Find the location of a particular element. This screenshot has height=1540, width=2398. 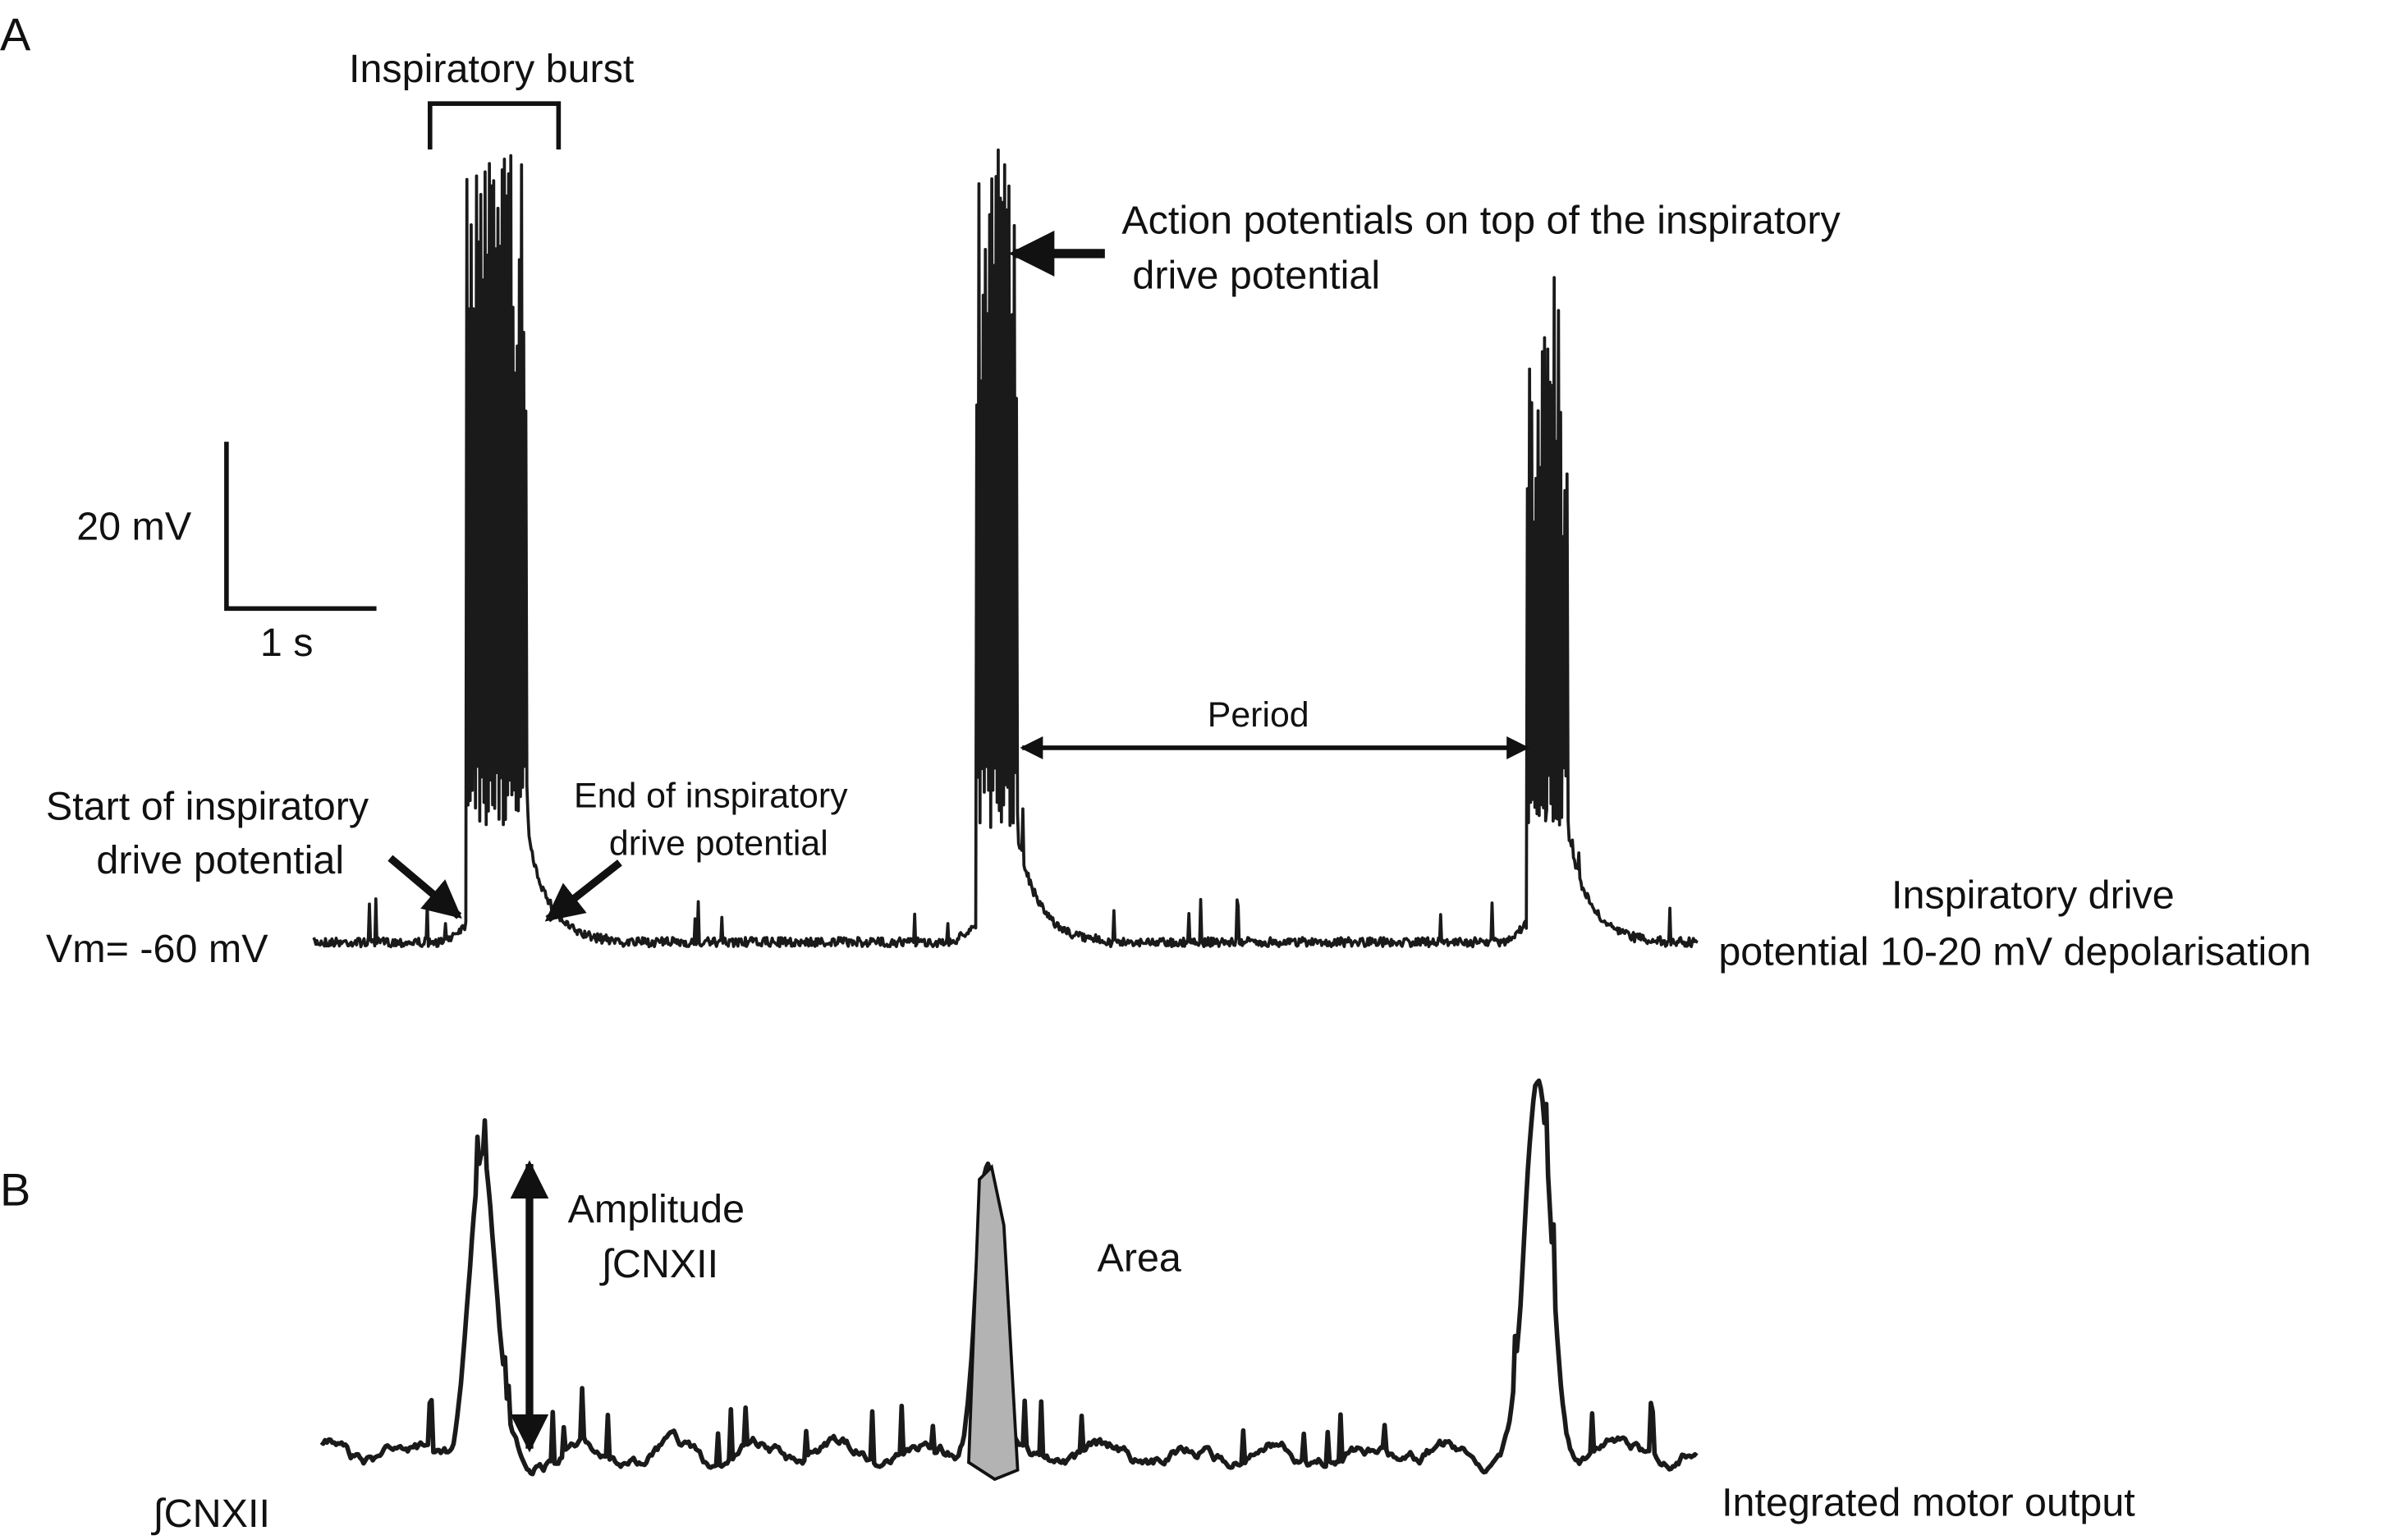

end-label-line1: End of inspiratory is located at coordinates (711, 797).